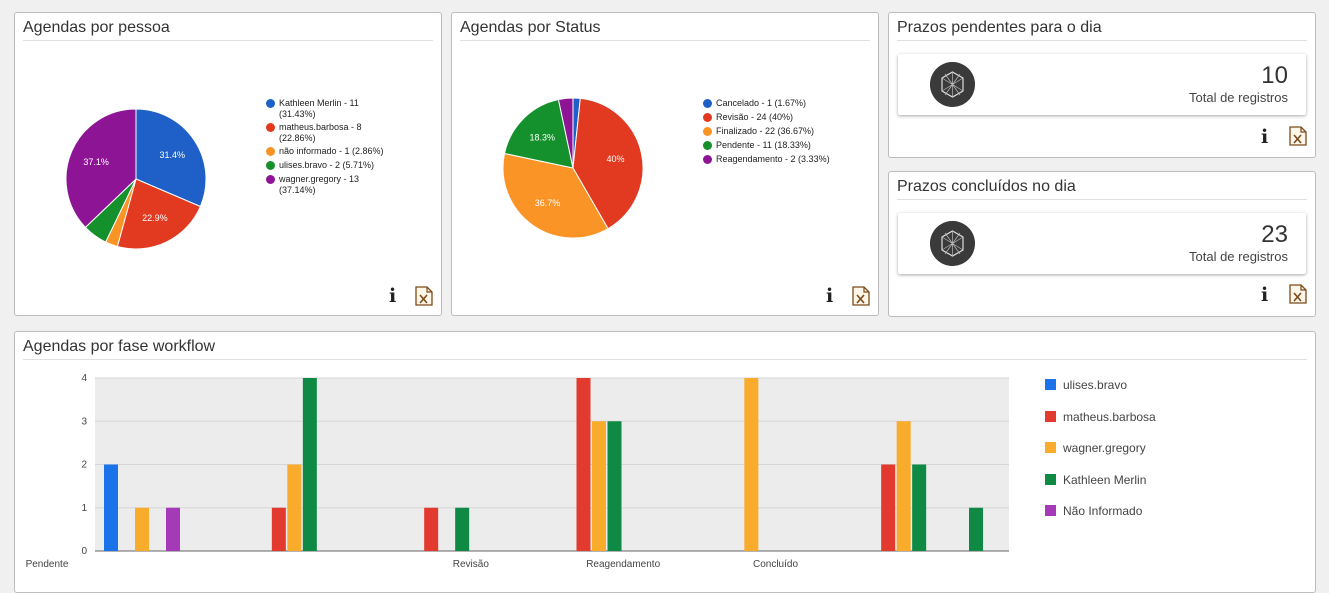 This screenshot has width=1329, height=593. Describe the element at coordinates (543, 137) in the screenshot. I see `pie-slice-label: 18.3%` at that location.